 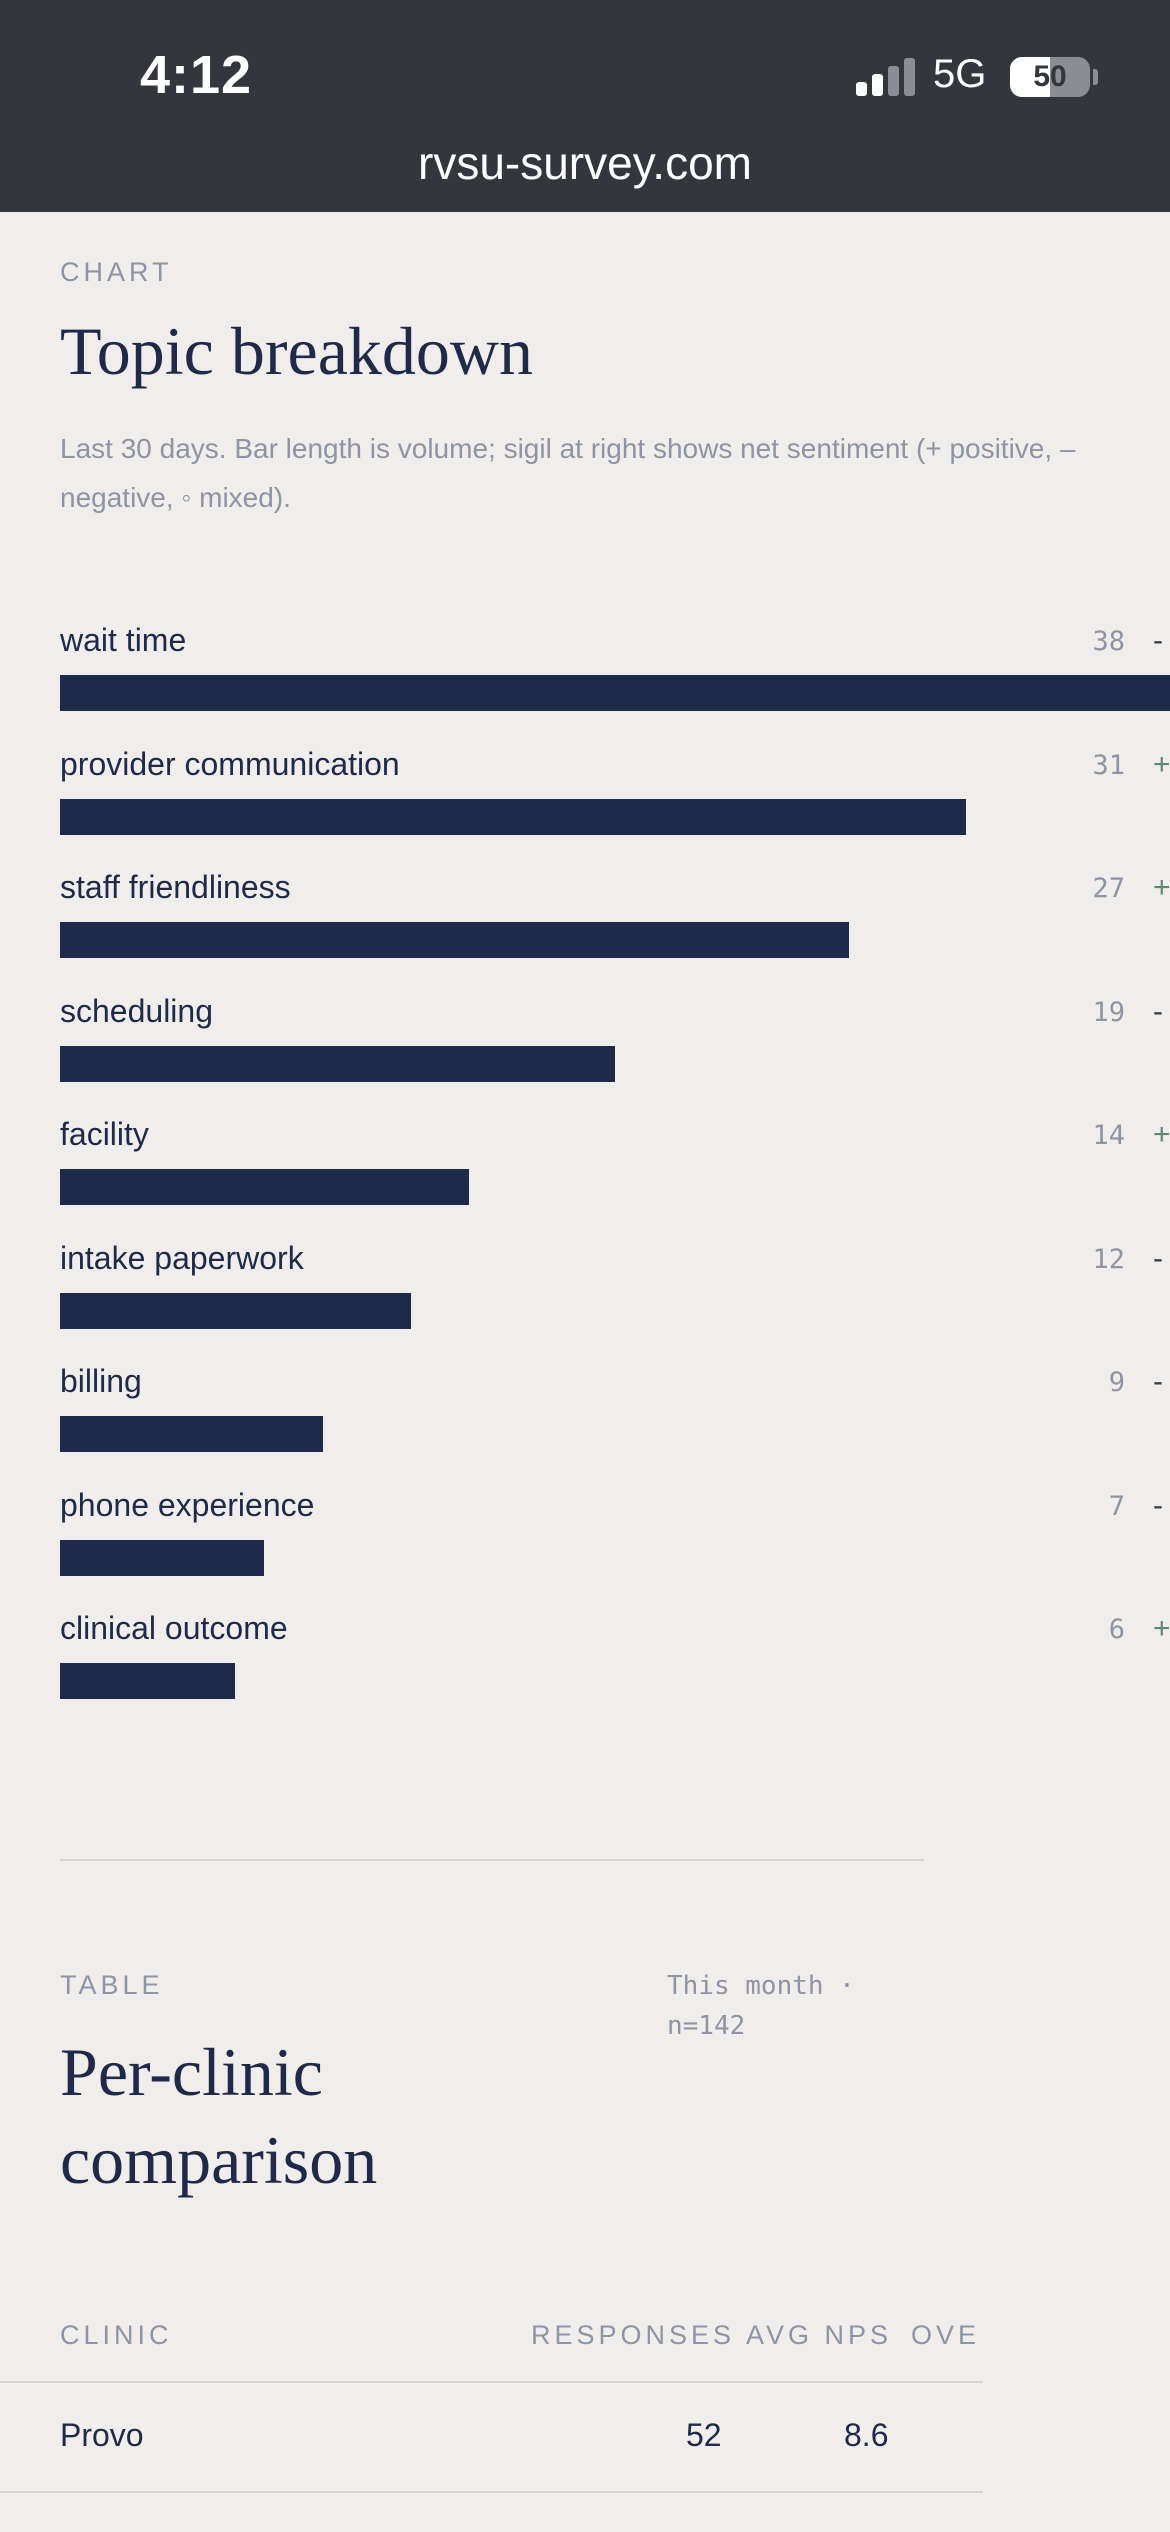 I want to click on bar-provider-communication, so click(x=513, y=816).